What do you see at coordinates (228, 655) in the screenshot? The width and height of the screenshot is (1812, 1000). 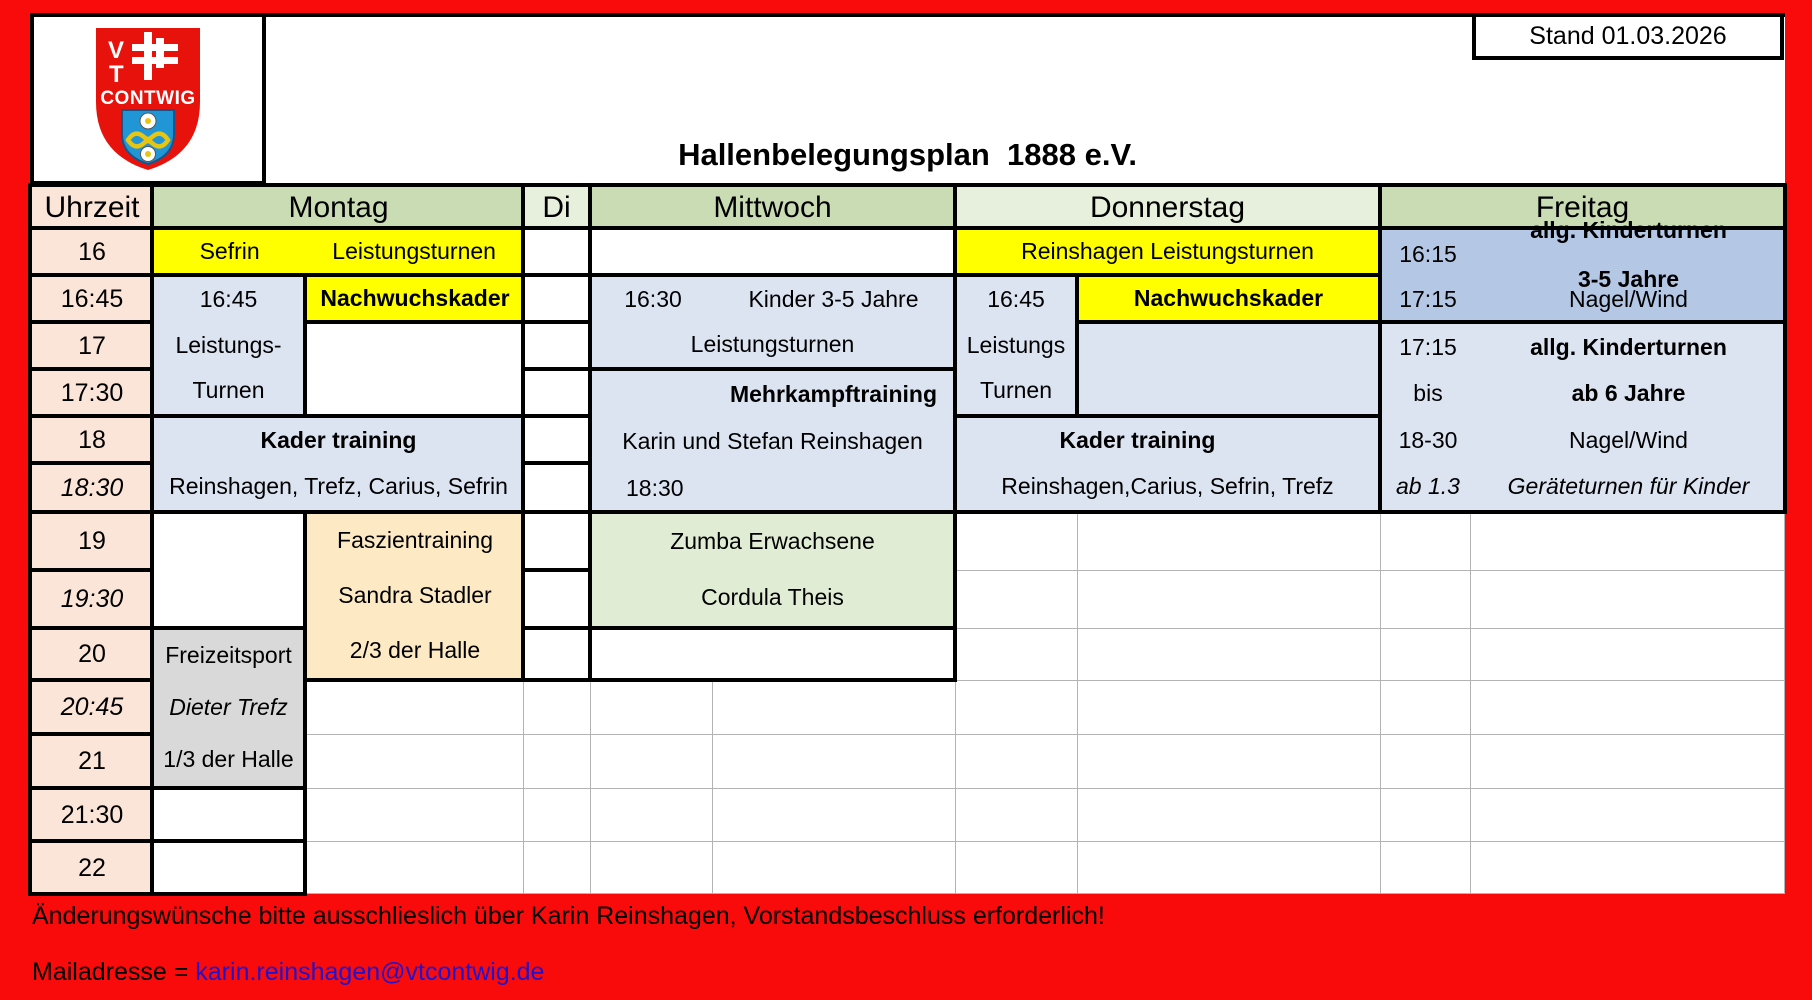 I see `activity-name: Freizeitsport` at bounding box center [228, 655].